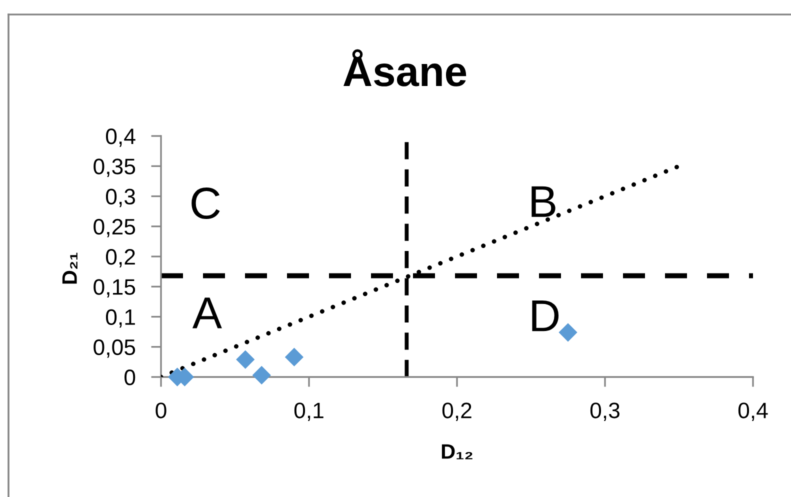 This screenshot has height=497, width=791. I want to click on y-tick-label: 0,4, so click(121, 137).